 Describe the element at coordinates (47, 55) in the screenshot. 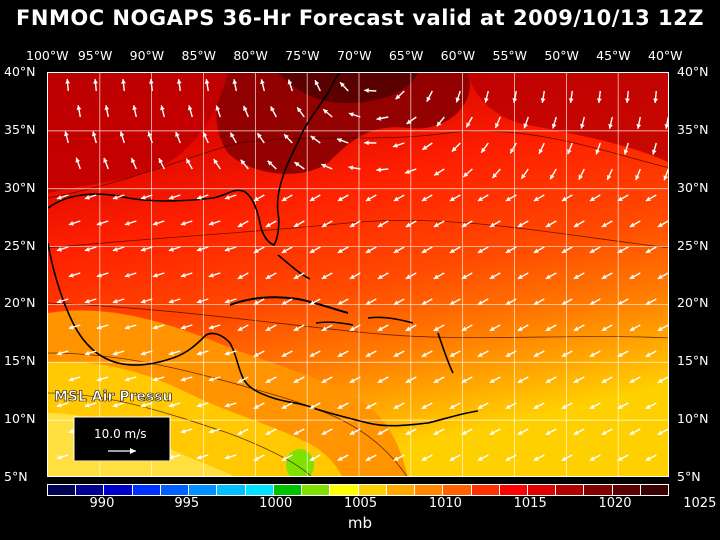

I see `longitude-label: 100°W` at that location.